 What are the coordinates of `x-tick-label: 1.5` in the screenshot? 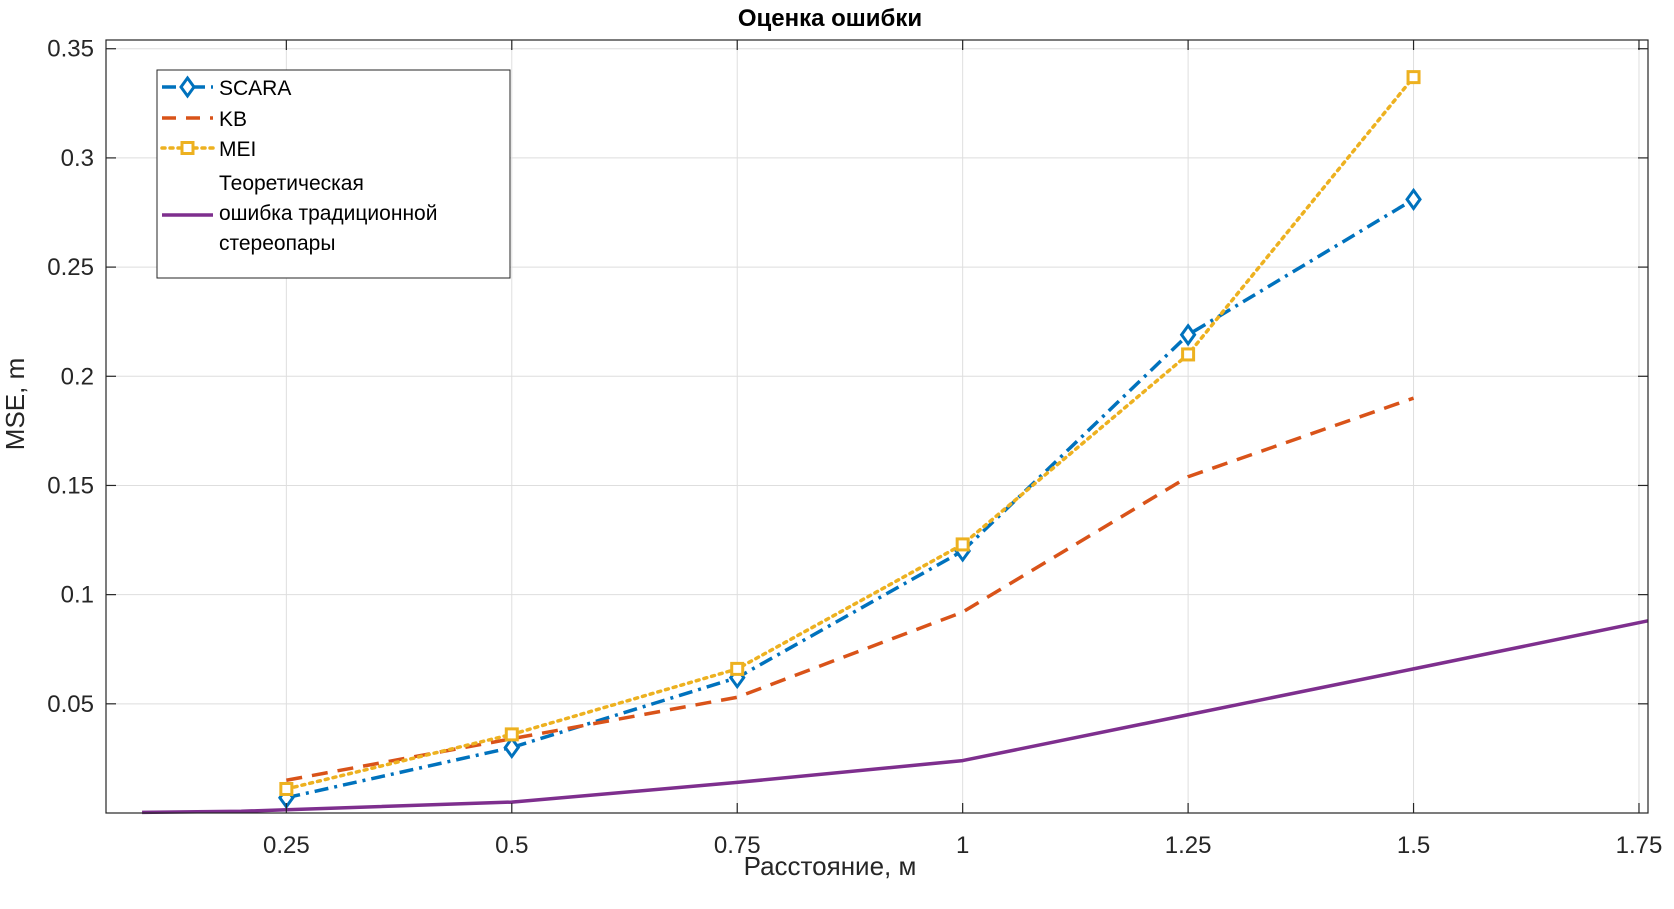 It's located at (1413, 845).